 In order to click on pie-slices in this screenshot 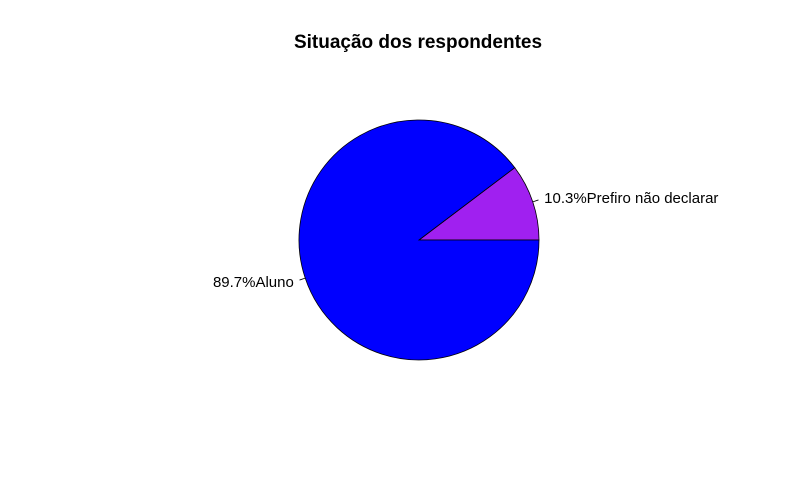, I will do `click(419, 240)`.